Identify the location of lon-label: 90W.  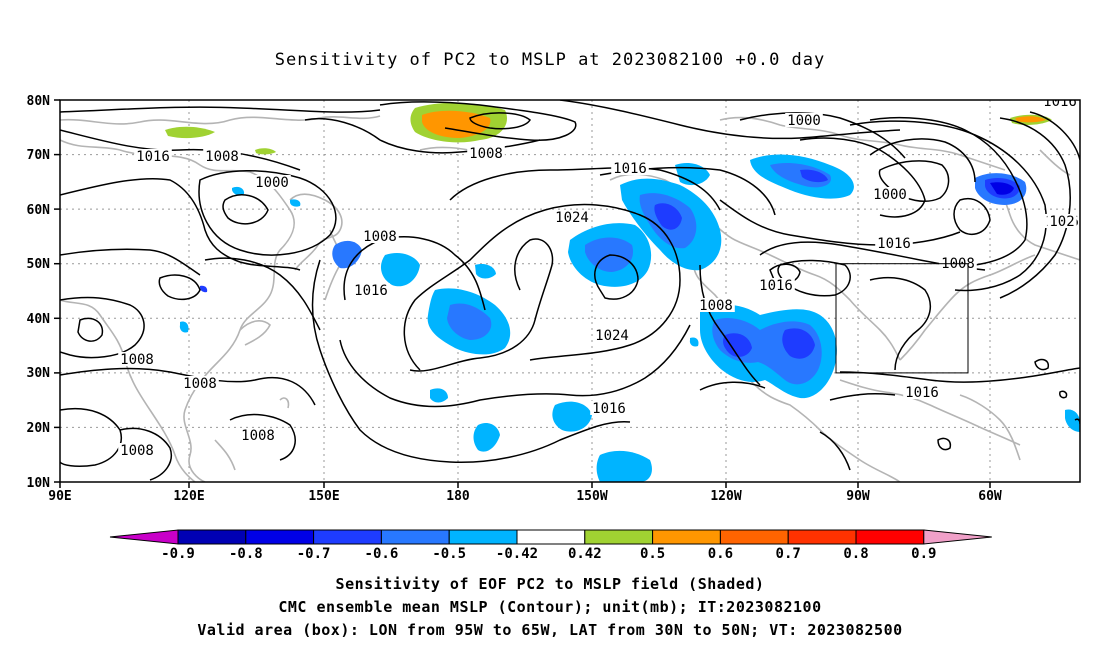
(858, 496).